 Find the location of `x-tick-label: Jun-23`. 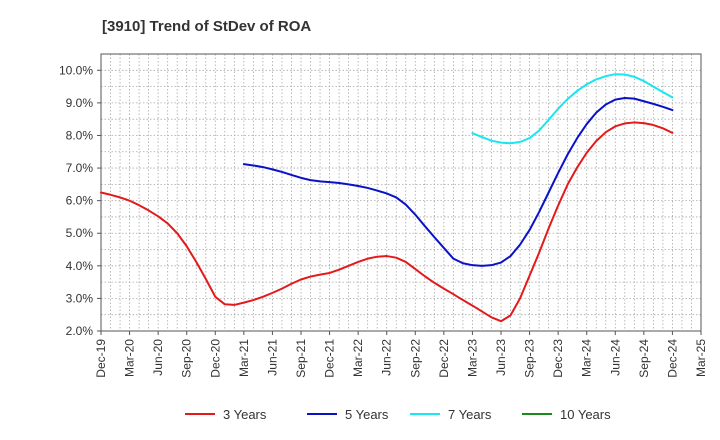

x-tick-label: Jun-23 is located at coordinates (501, 357).